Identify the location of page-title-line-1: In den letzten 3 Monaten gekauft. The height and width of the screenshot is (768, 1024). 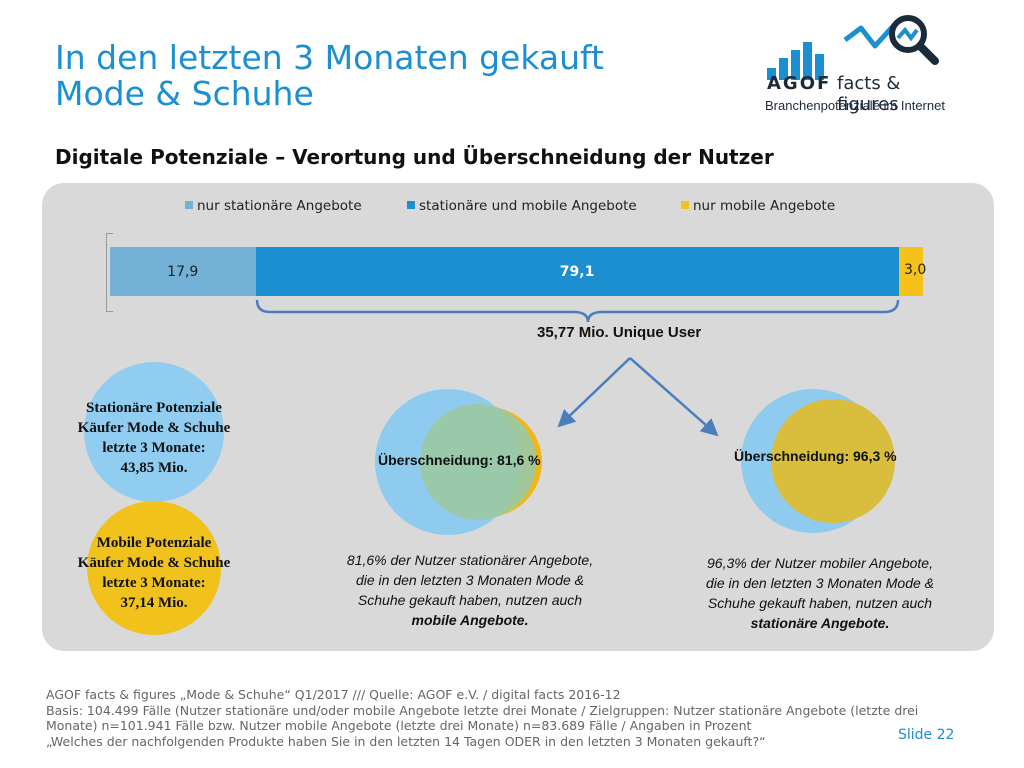
(329, 57).